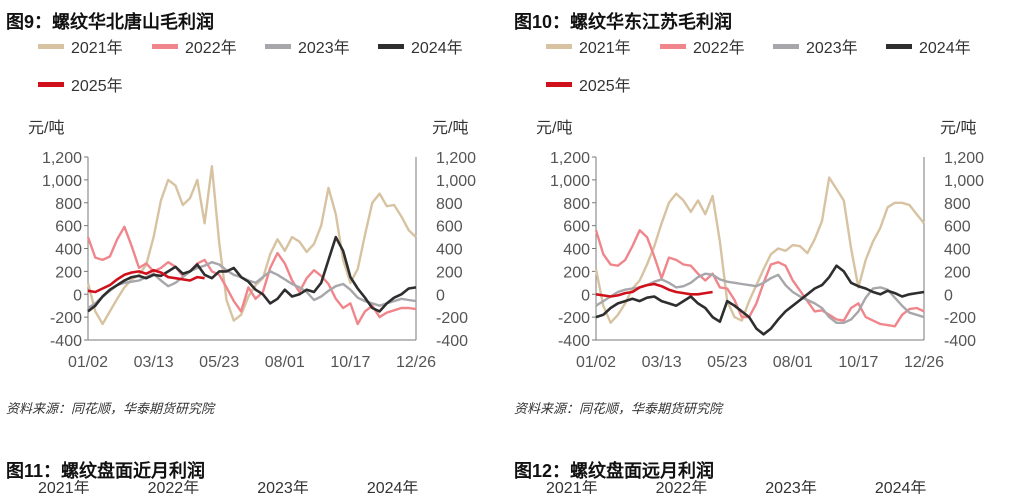  What do you see at coordinates (654, 290) in the screenshot?
I see `series-line-2025` at bounding box center [654, 290].